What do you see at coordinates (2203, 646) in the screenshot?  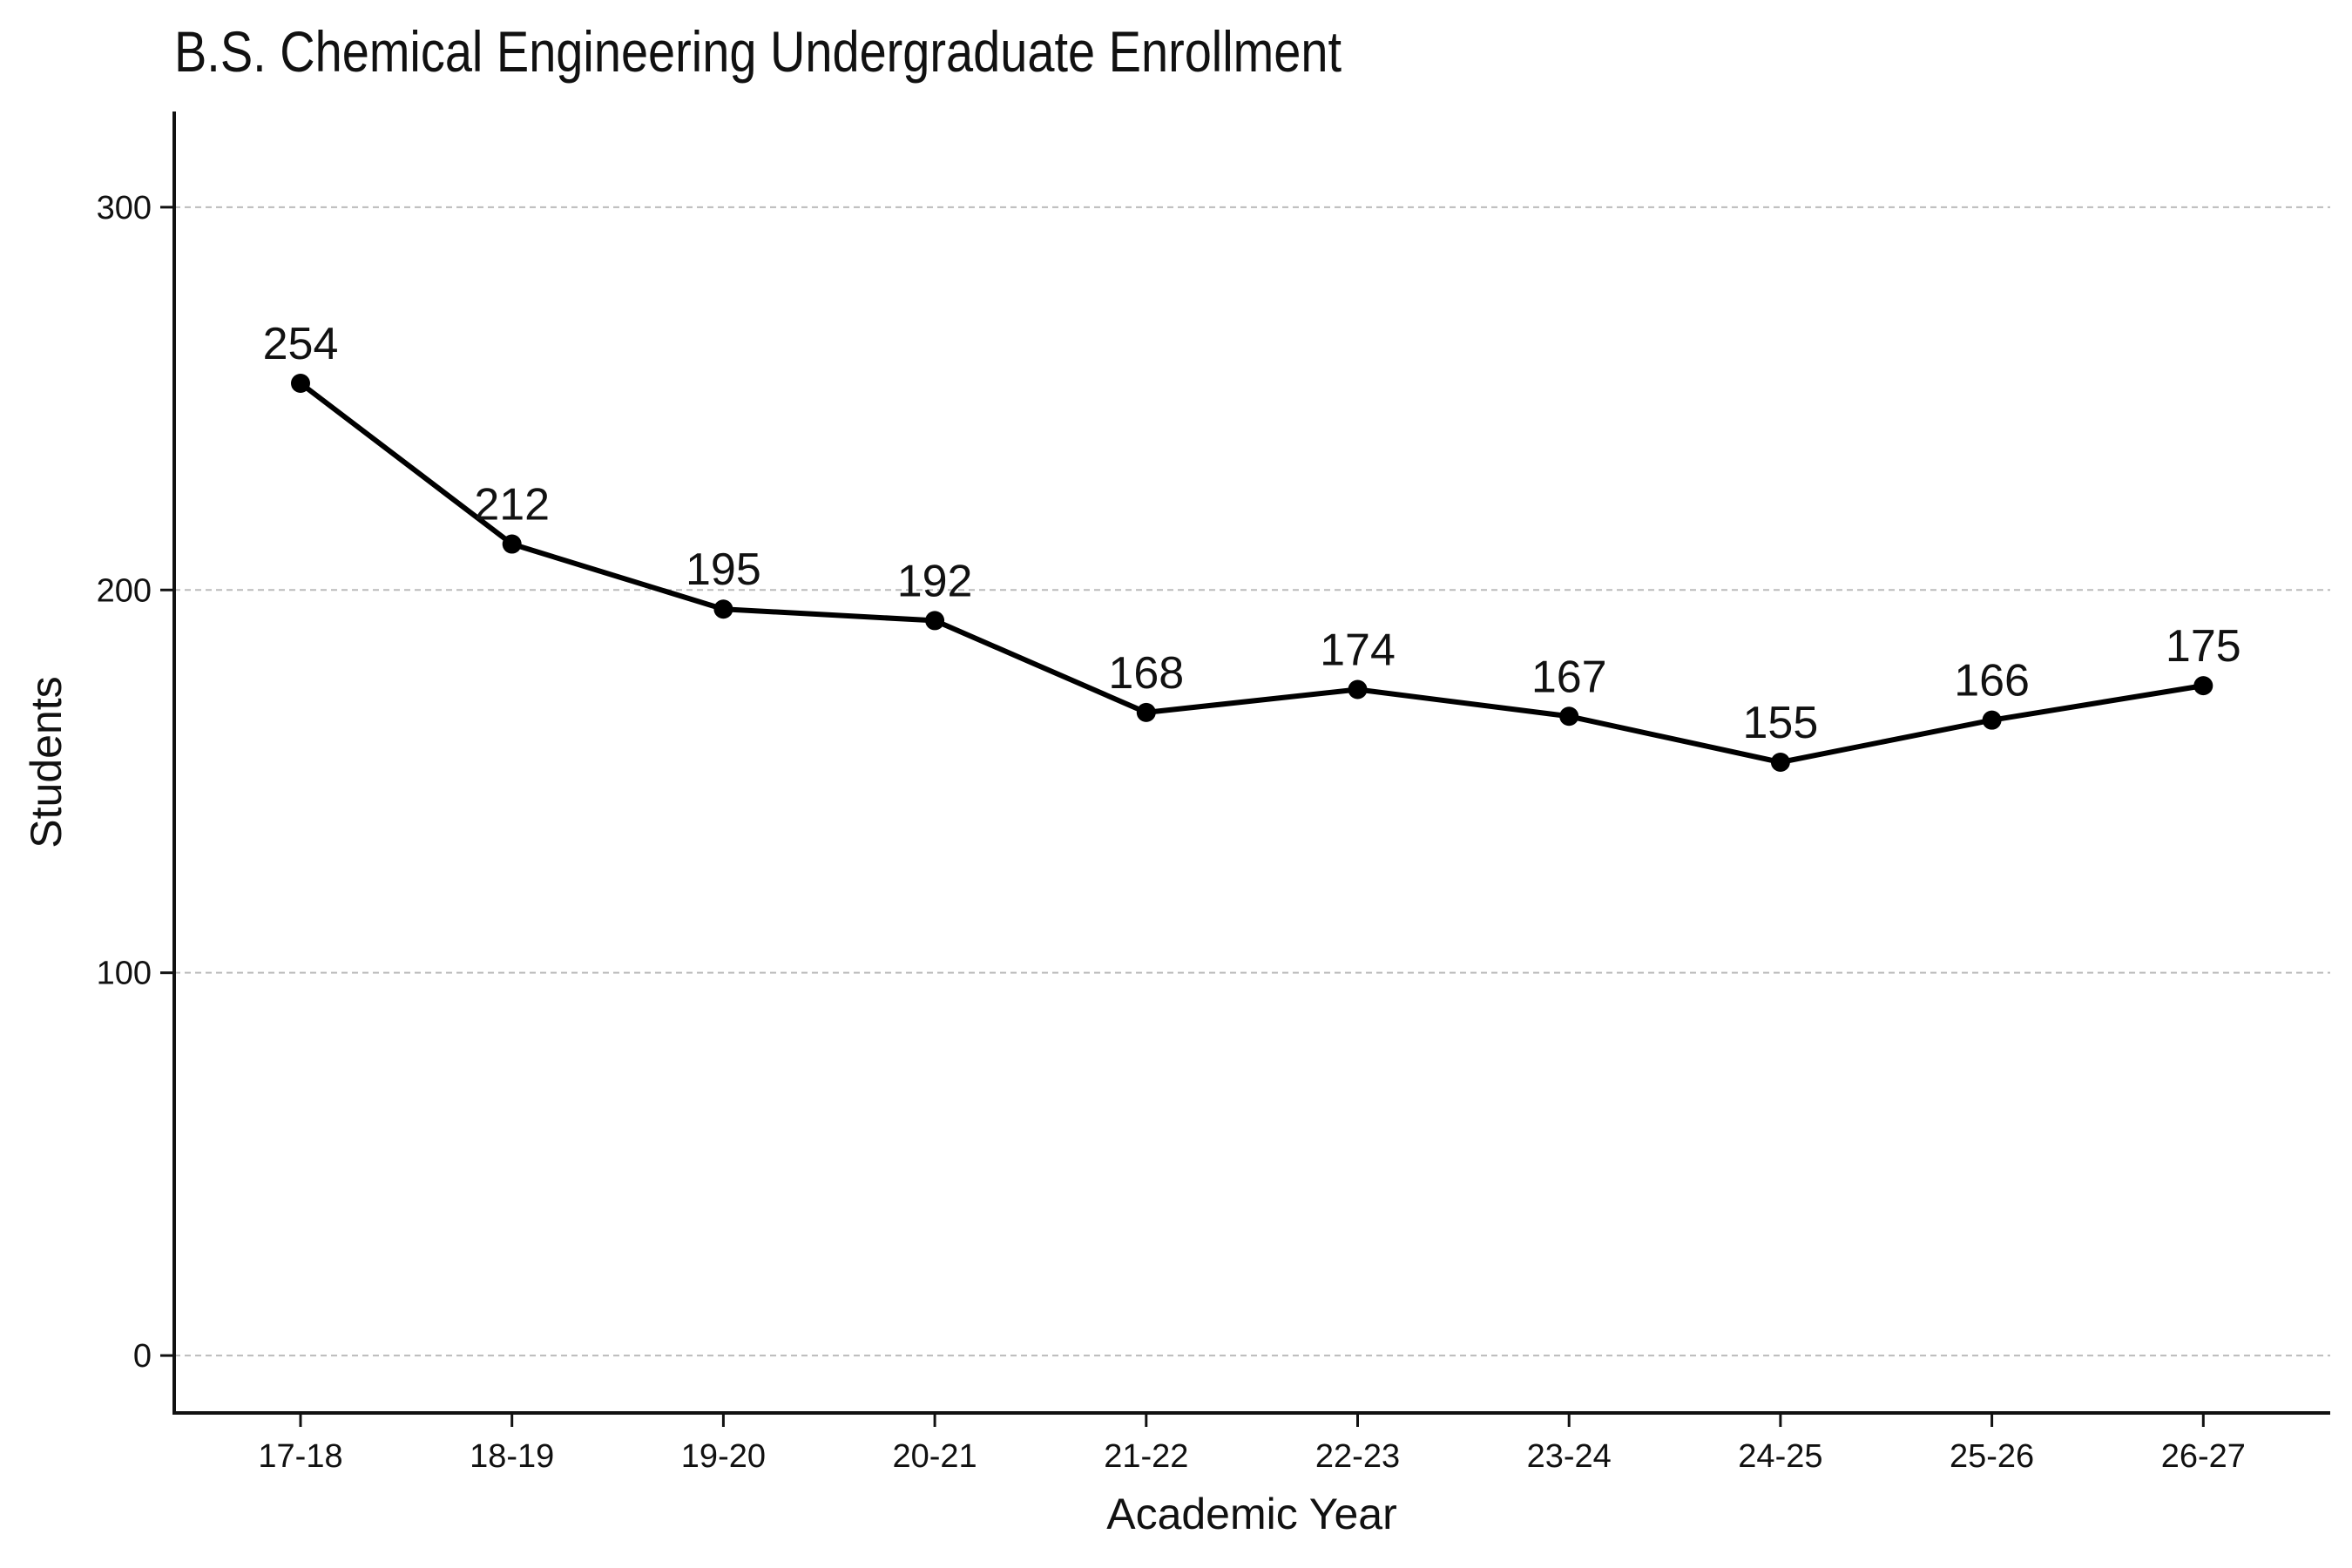 I see `data-label-26-27: 175` at bounding box center [2203, 646].